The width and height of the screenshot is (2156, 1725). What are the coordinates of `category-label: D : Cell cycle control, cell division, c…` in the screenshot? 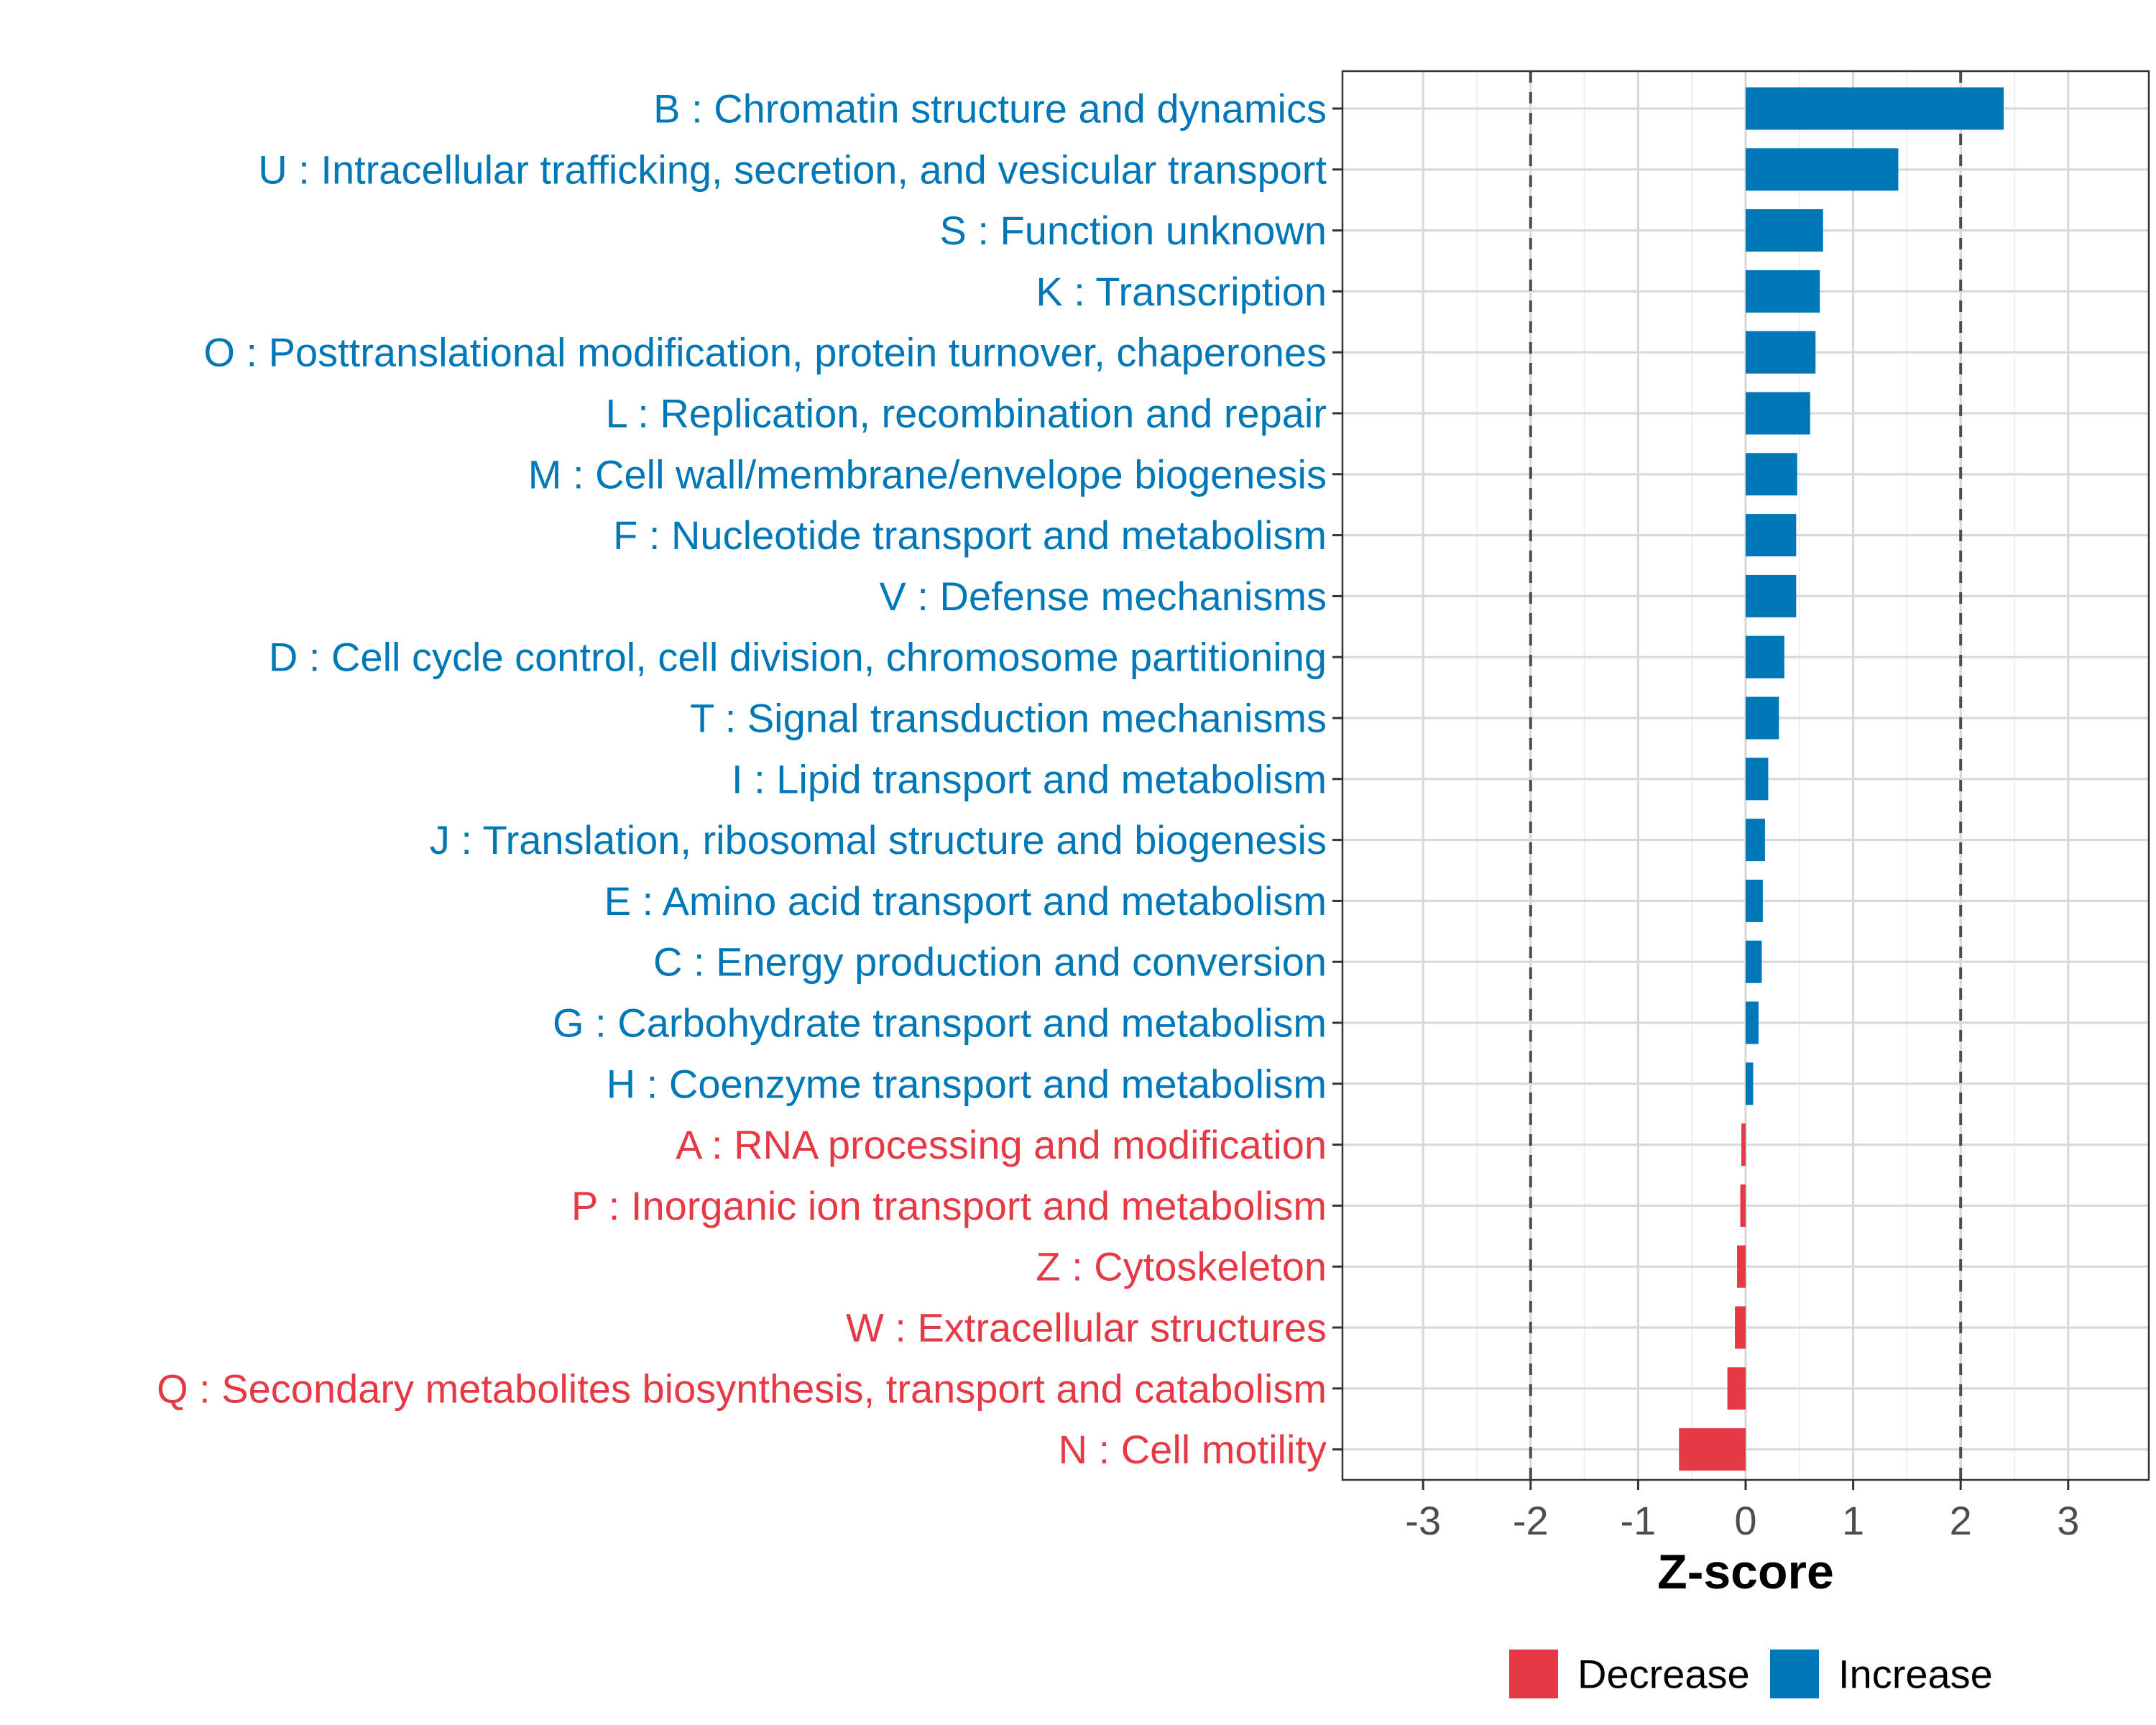 It's located at (798, 657).